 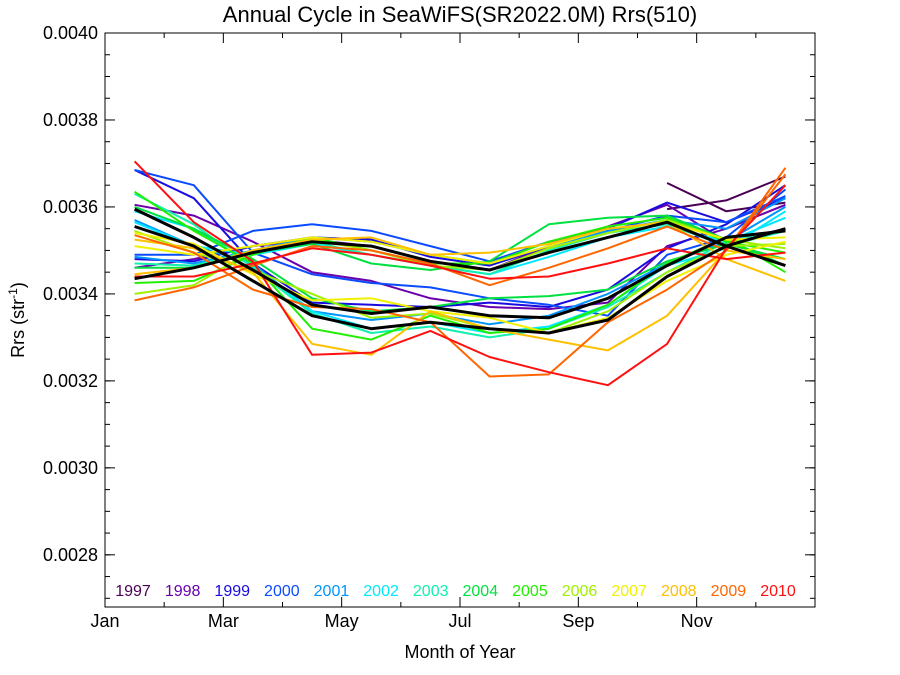 I want to click on legend-item-2002: 2002, so click(x=381, y=591).